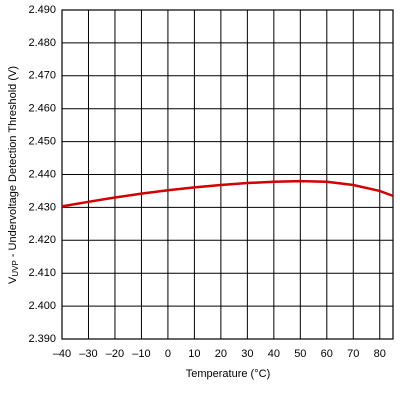 This screenshot has height=400, width=406. Describe the element at coordinates (300, 354) in the screenshot. I see `x-tick-label: 50` at that location.